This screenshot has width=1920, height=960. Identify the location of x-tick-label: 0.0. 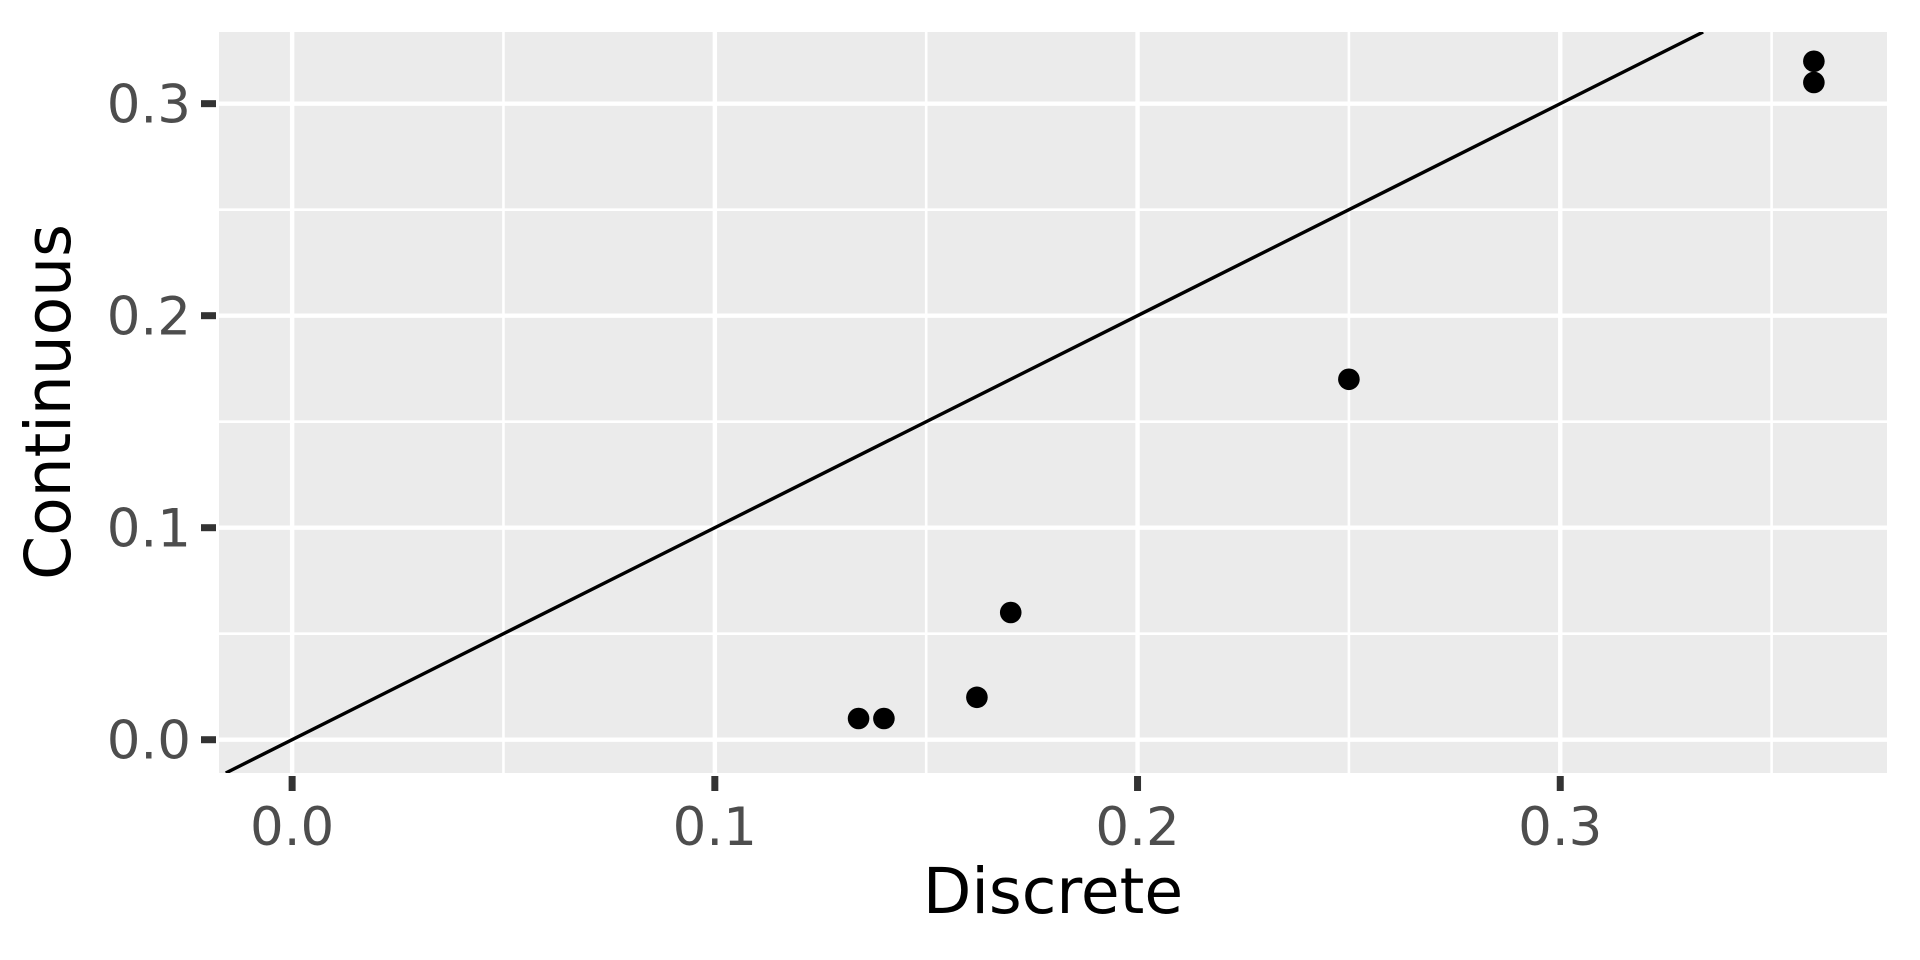
(292, 827).